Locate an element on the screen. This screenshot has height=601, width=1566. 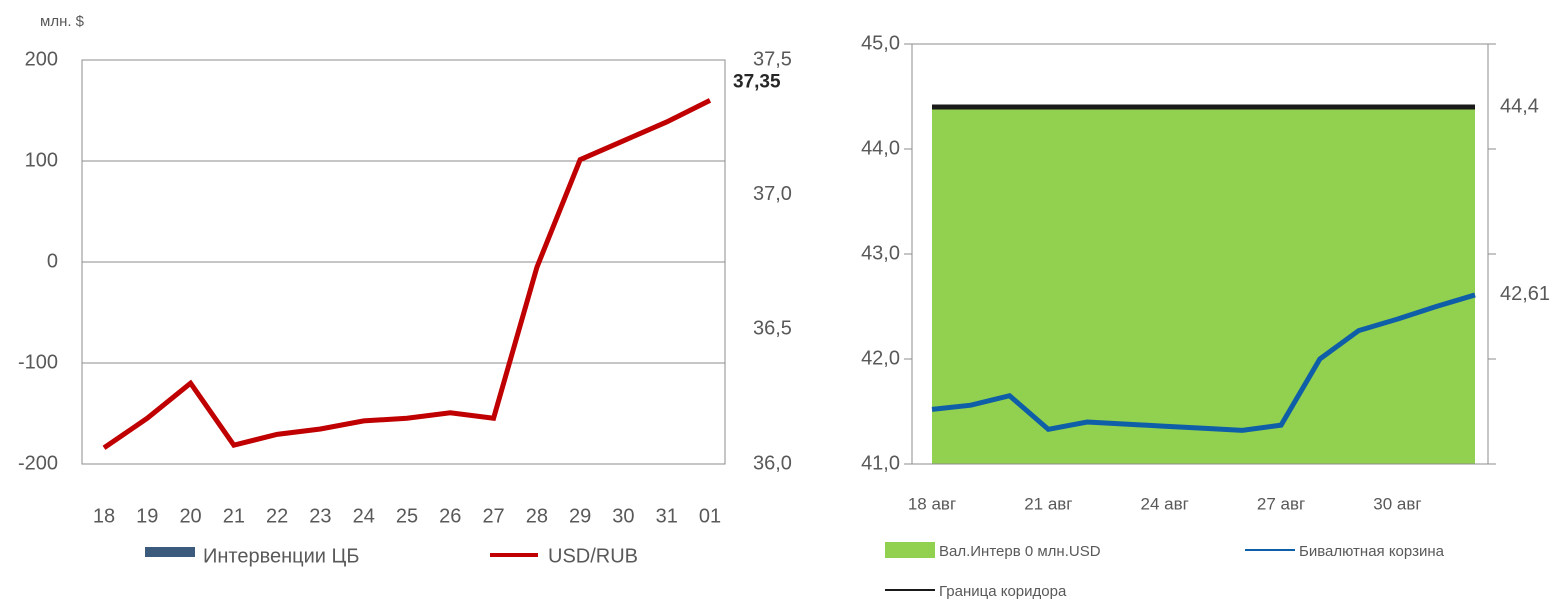
y-tick-label: 45,0 is located at coordinates (880, 43).